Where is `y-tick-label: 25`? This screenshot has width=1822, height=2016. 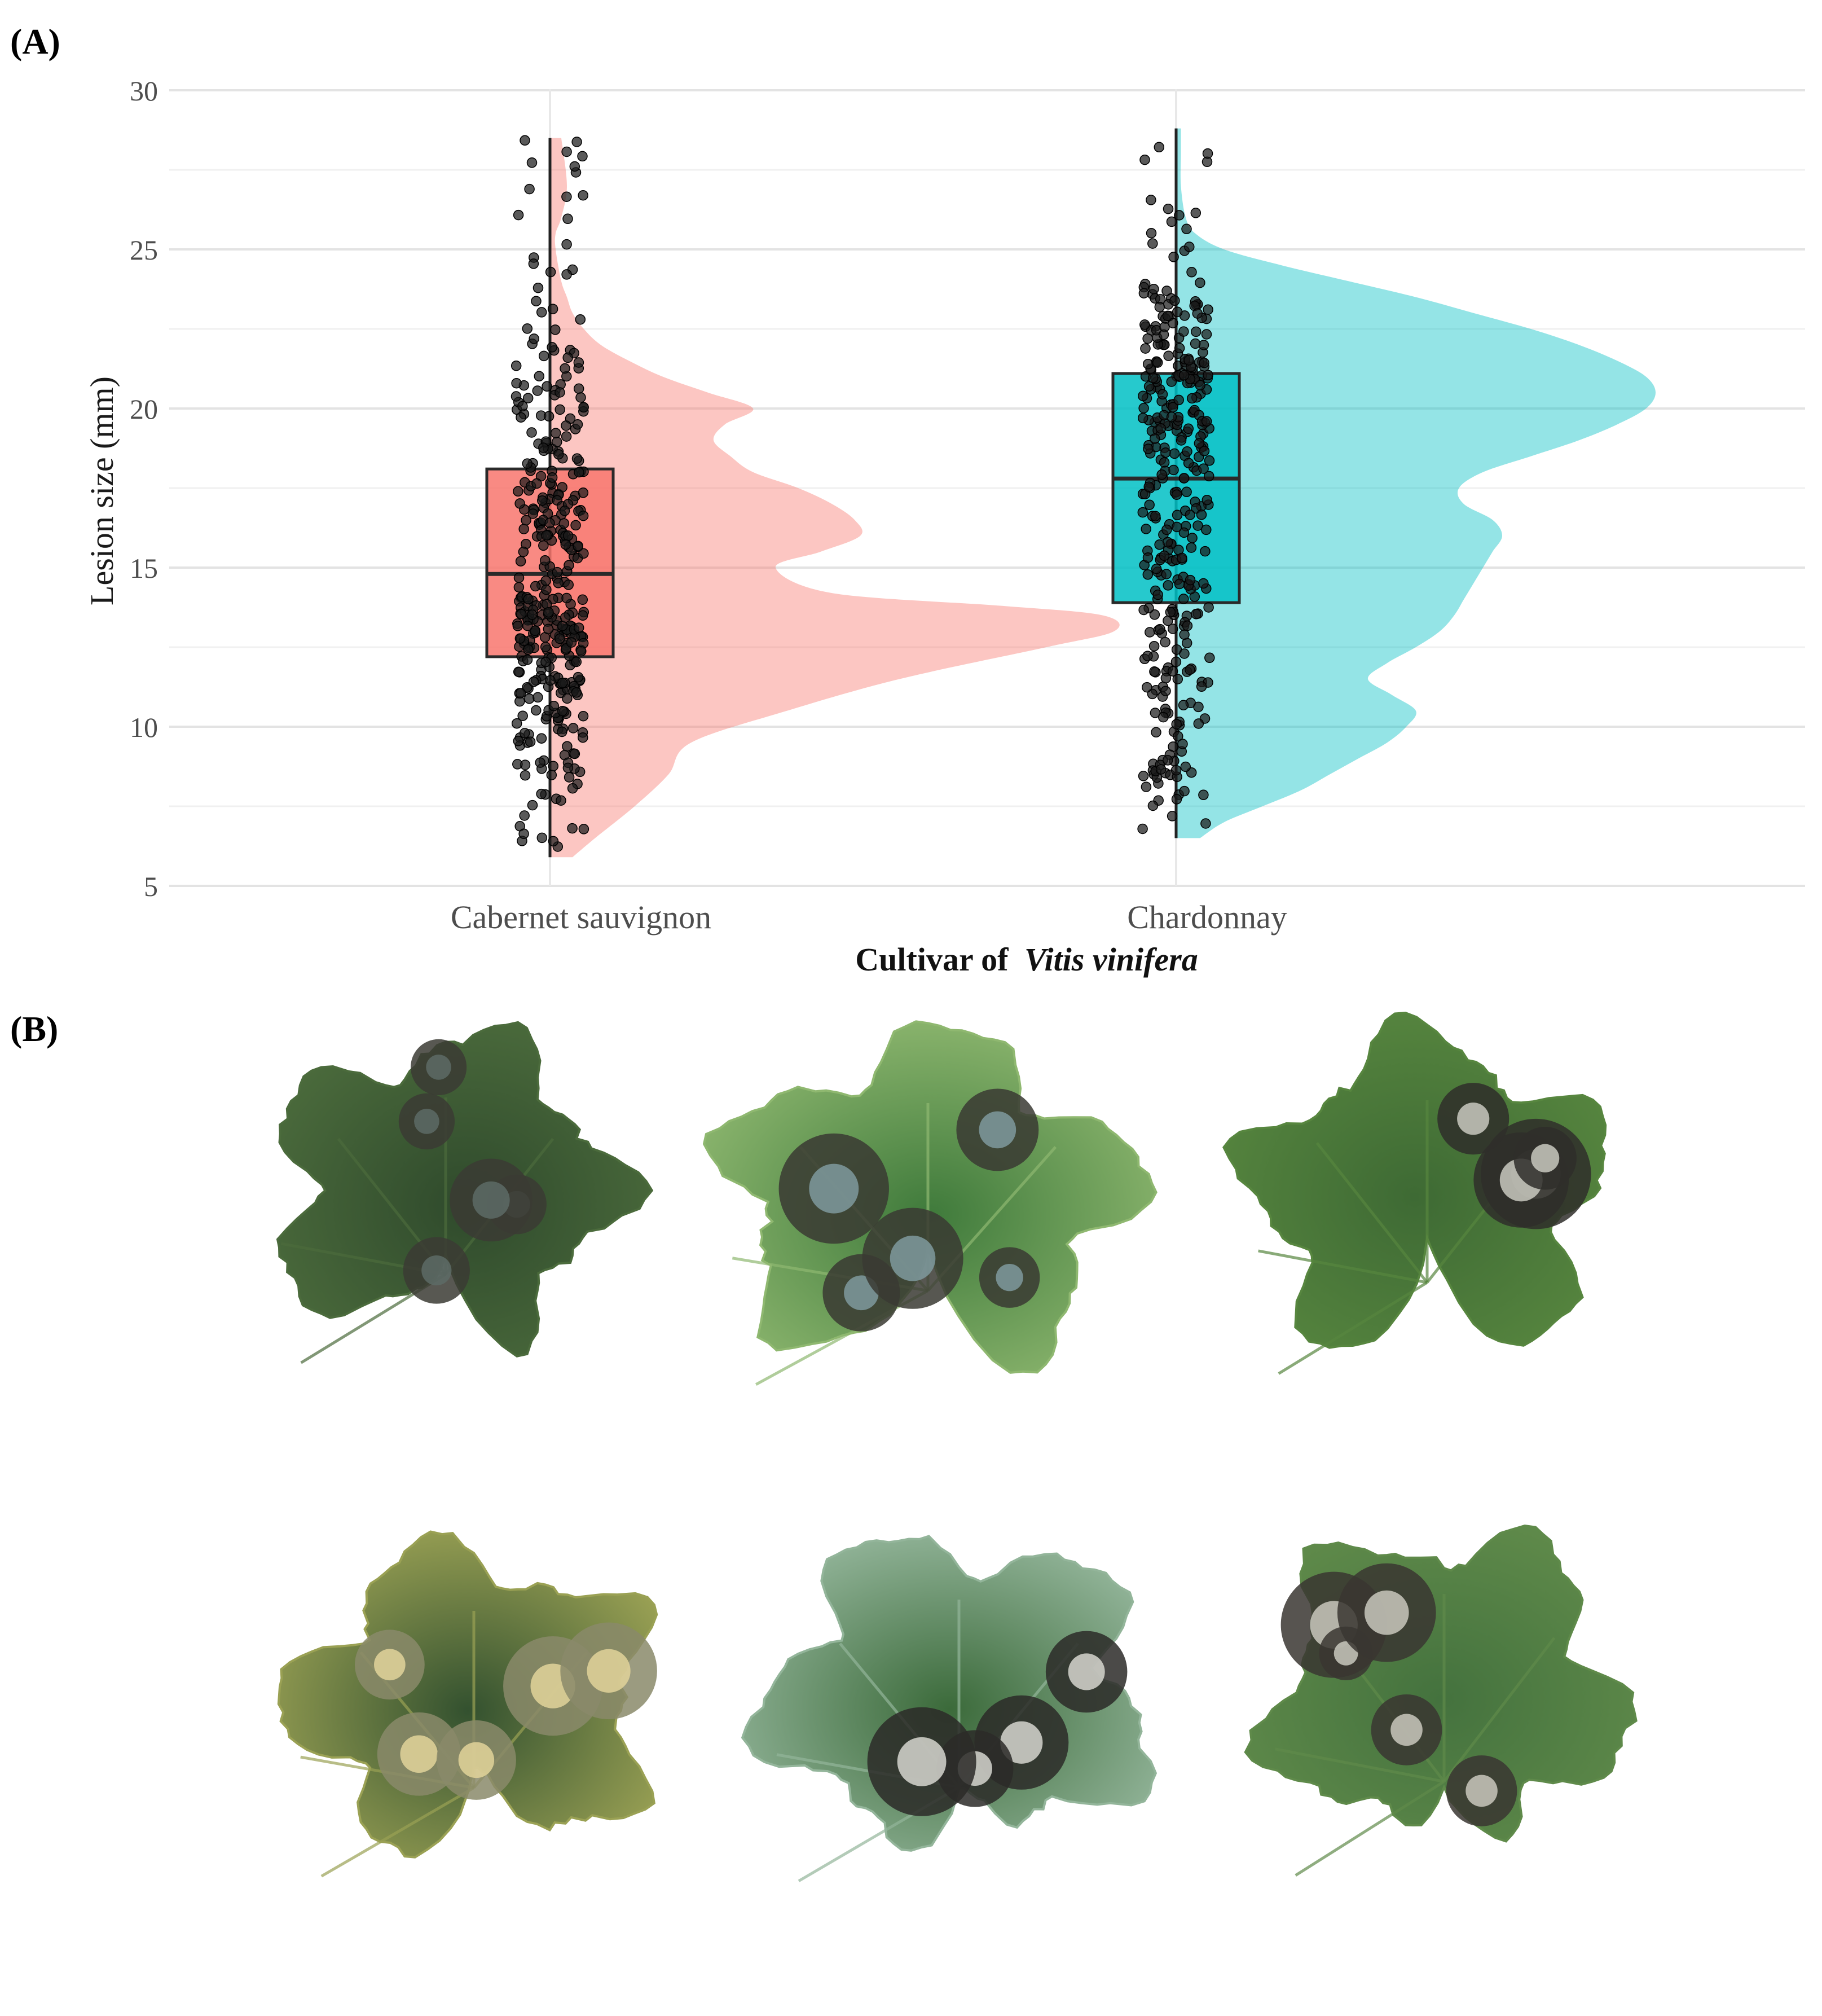
y-tick-label: 25 is located at coordinates (144, 250).